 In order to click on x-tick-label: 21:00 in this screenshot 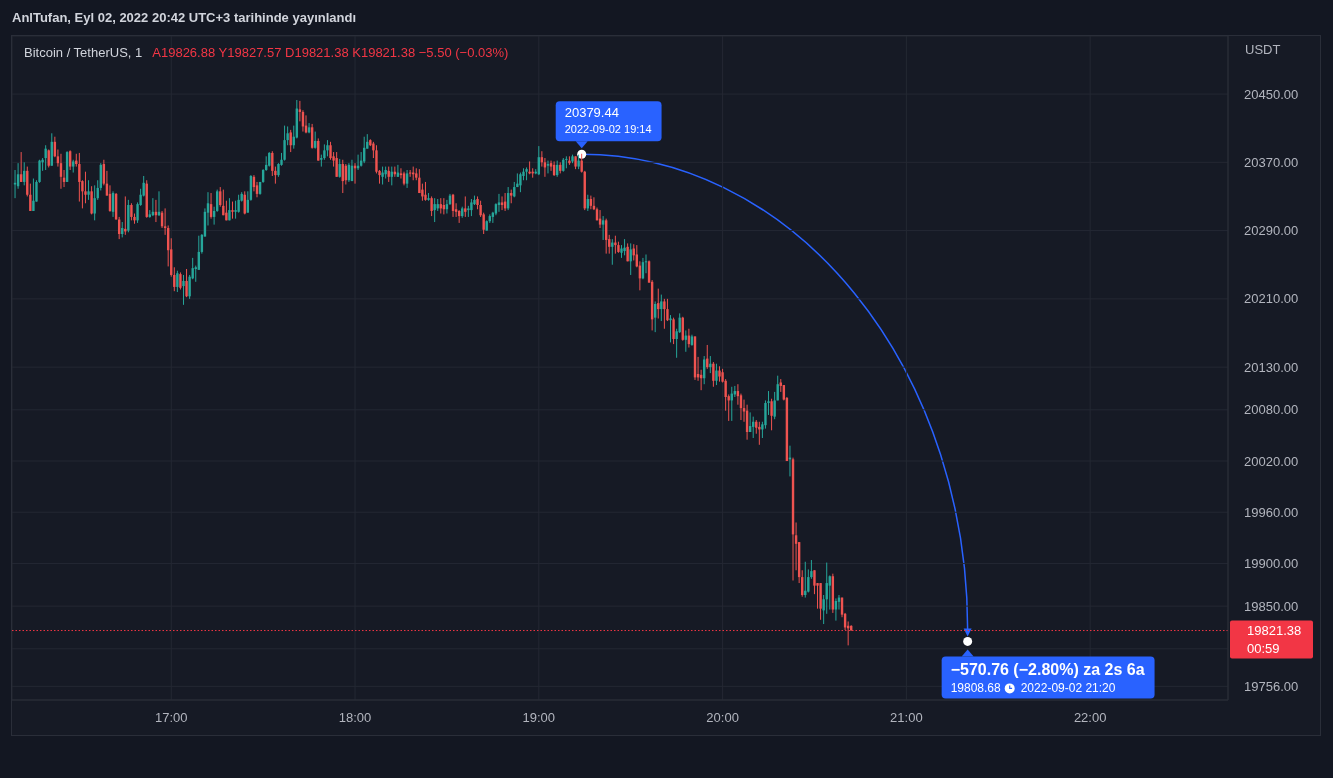, I will do `click(906, 718)`.